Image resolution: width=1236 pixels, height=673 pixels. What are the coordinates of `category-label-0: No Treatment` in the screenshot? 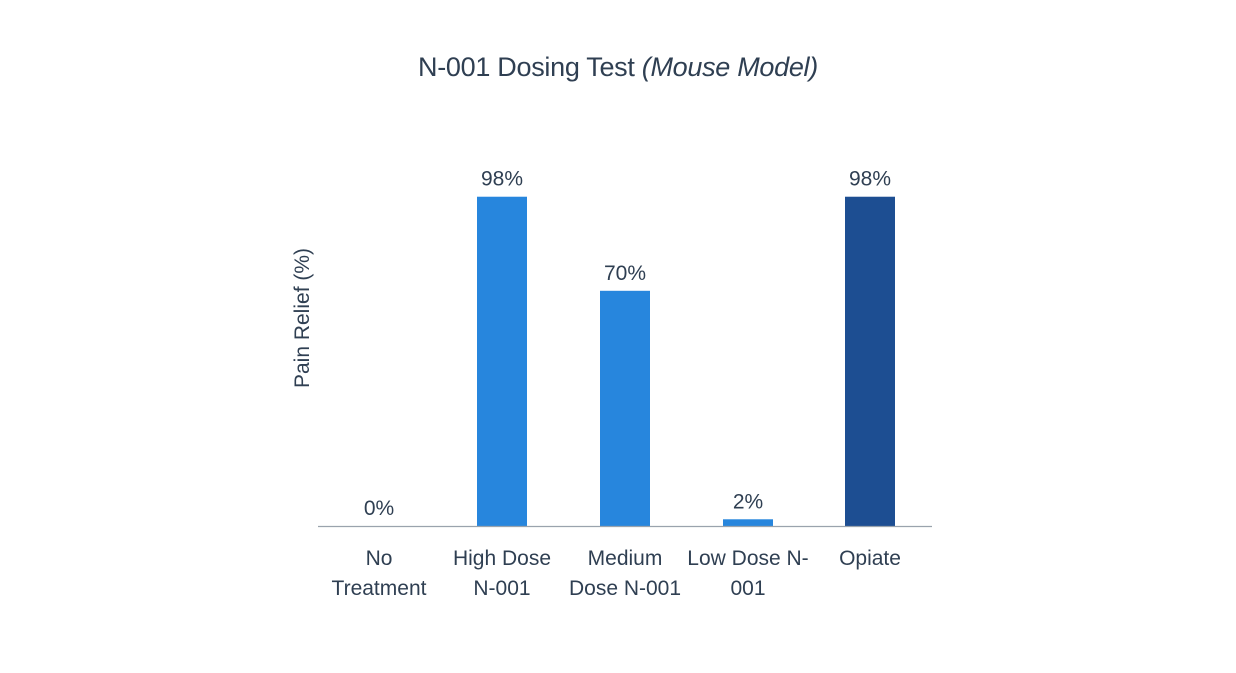 It's located at (379, 573).